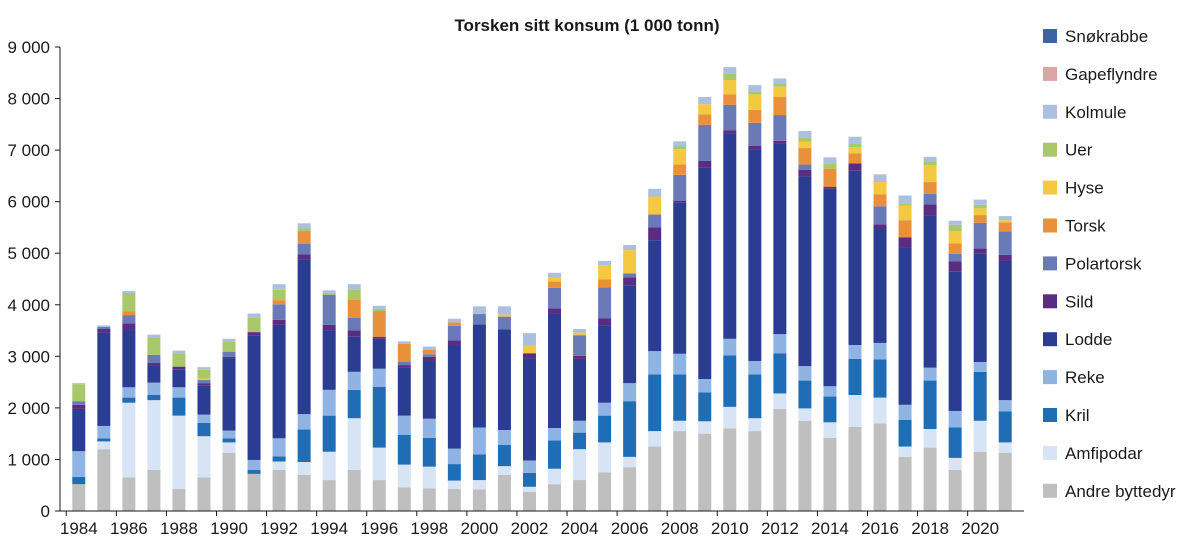  What do you see at coordinates (1106, 36) in the screenshot?
I see `legend-label: Snøkrabbe` at bounding box center [1106, 36].